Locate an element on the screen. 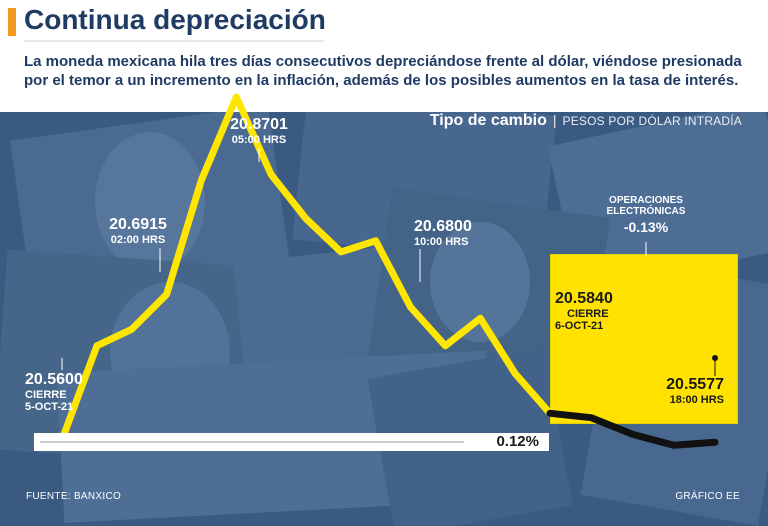  label-1000-value: 20.6800 is located at coordinates (443, 226).